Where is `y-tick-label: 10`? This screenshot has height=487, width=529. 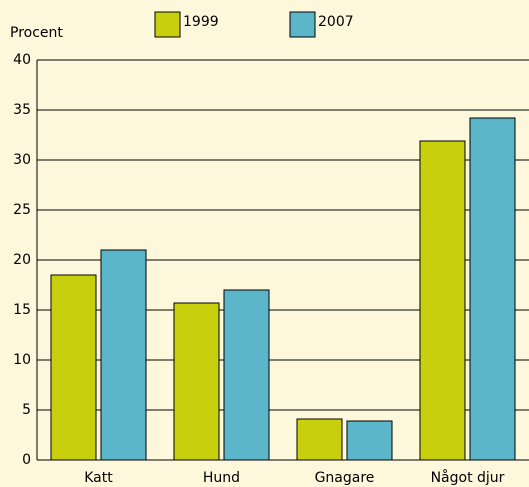 y-tick-label: 10 is located at coordinates (22, 360).